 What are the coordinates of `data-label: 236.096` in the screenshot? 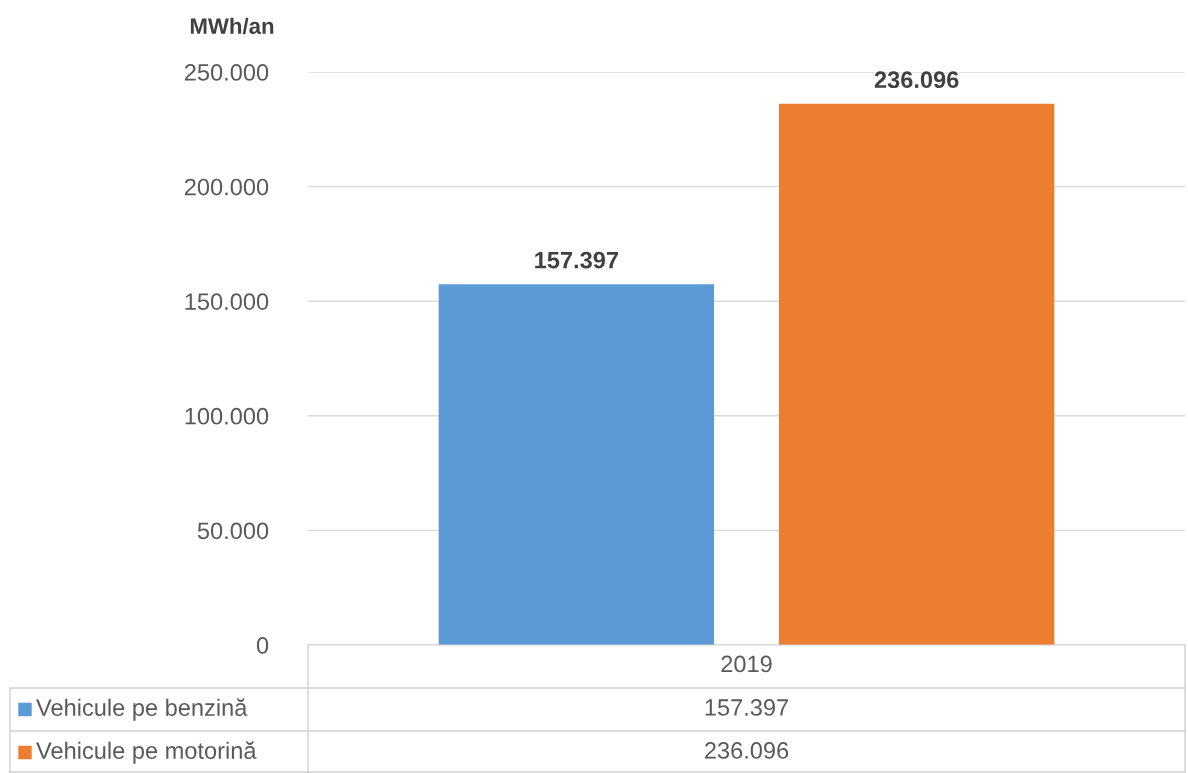 It's located at (916, 80).